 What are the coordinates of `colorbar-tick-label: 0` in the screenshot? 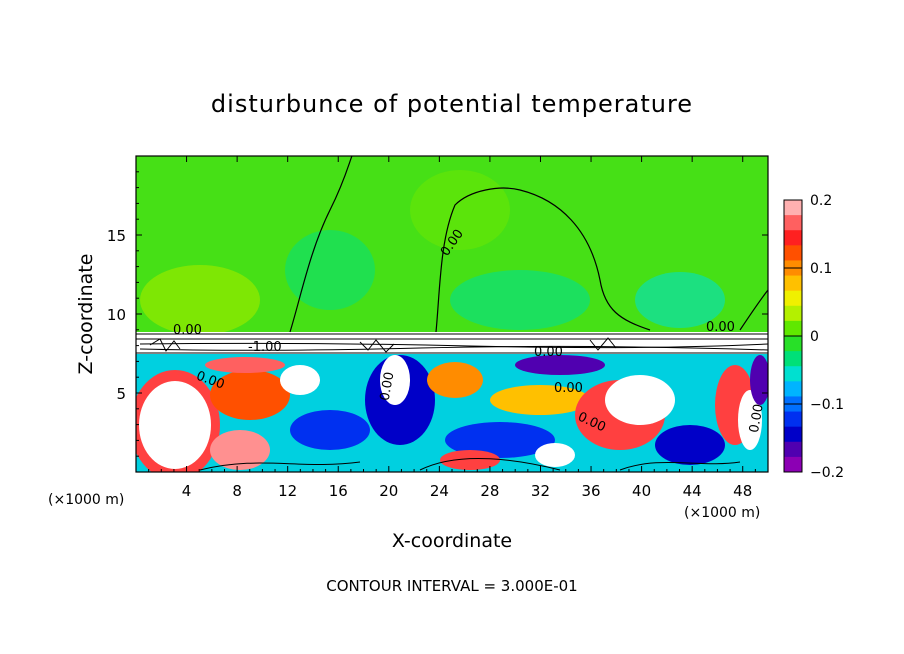 It's located at (814, 337).